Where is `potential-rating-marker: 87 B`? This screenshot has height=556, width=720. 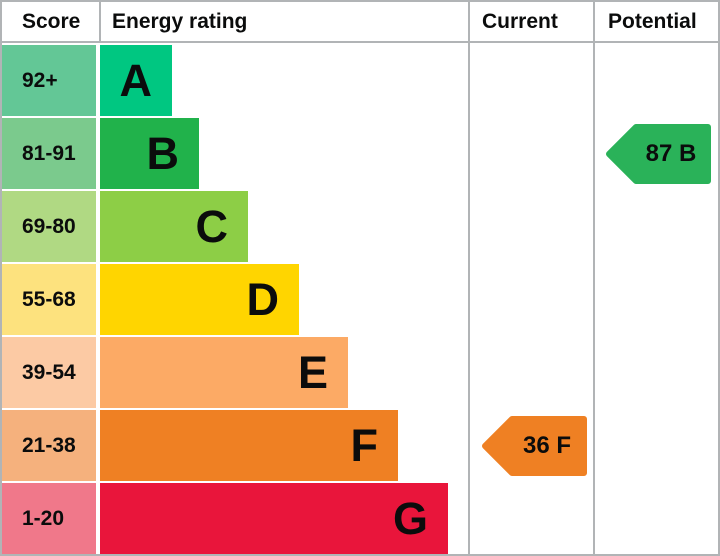 potential-rating-marker: 87 B is located at coordinates (659, 154).